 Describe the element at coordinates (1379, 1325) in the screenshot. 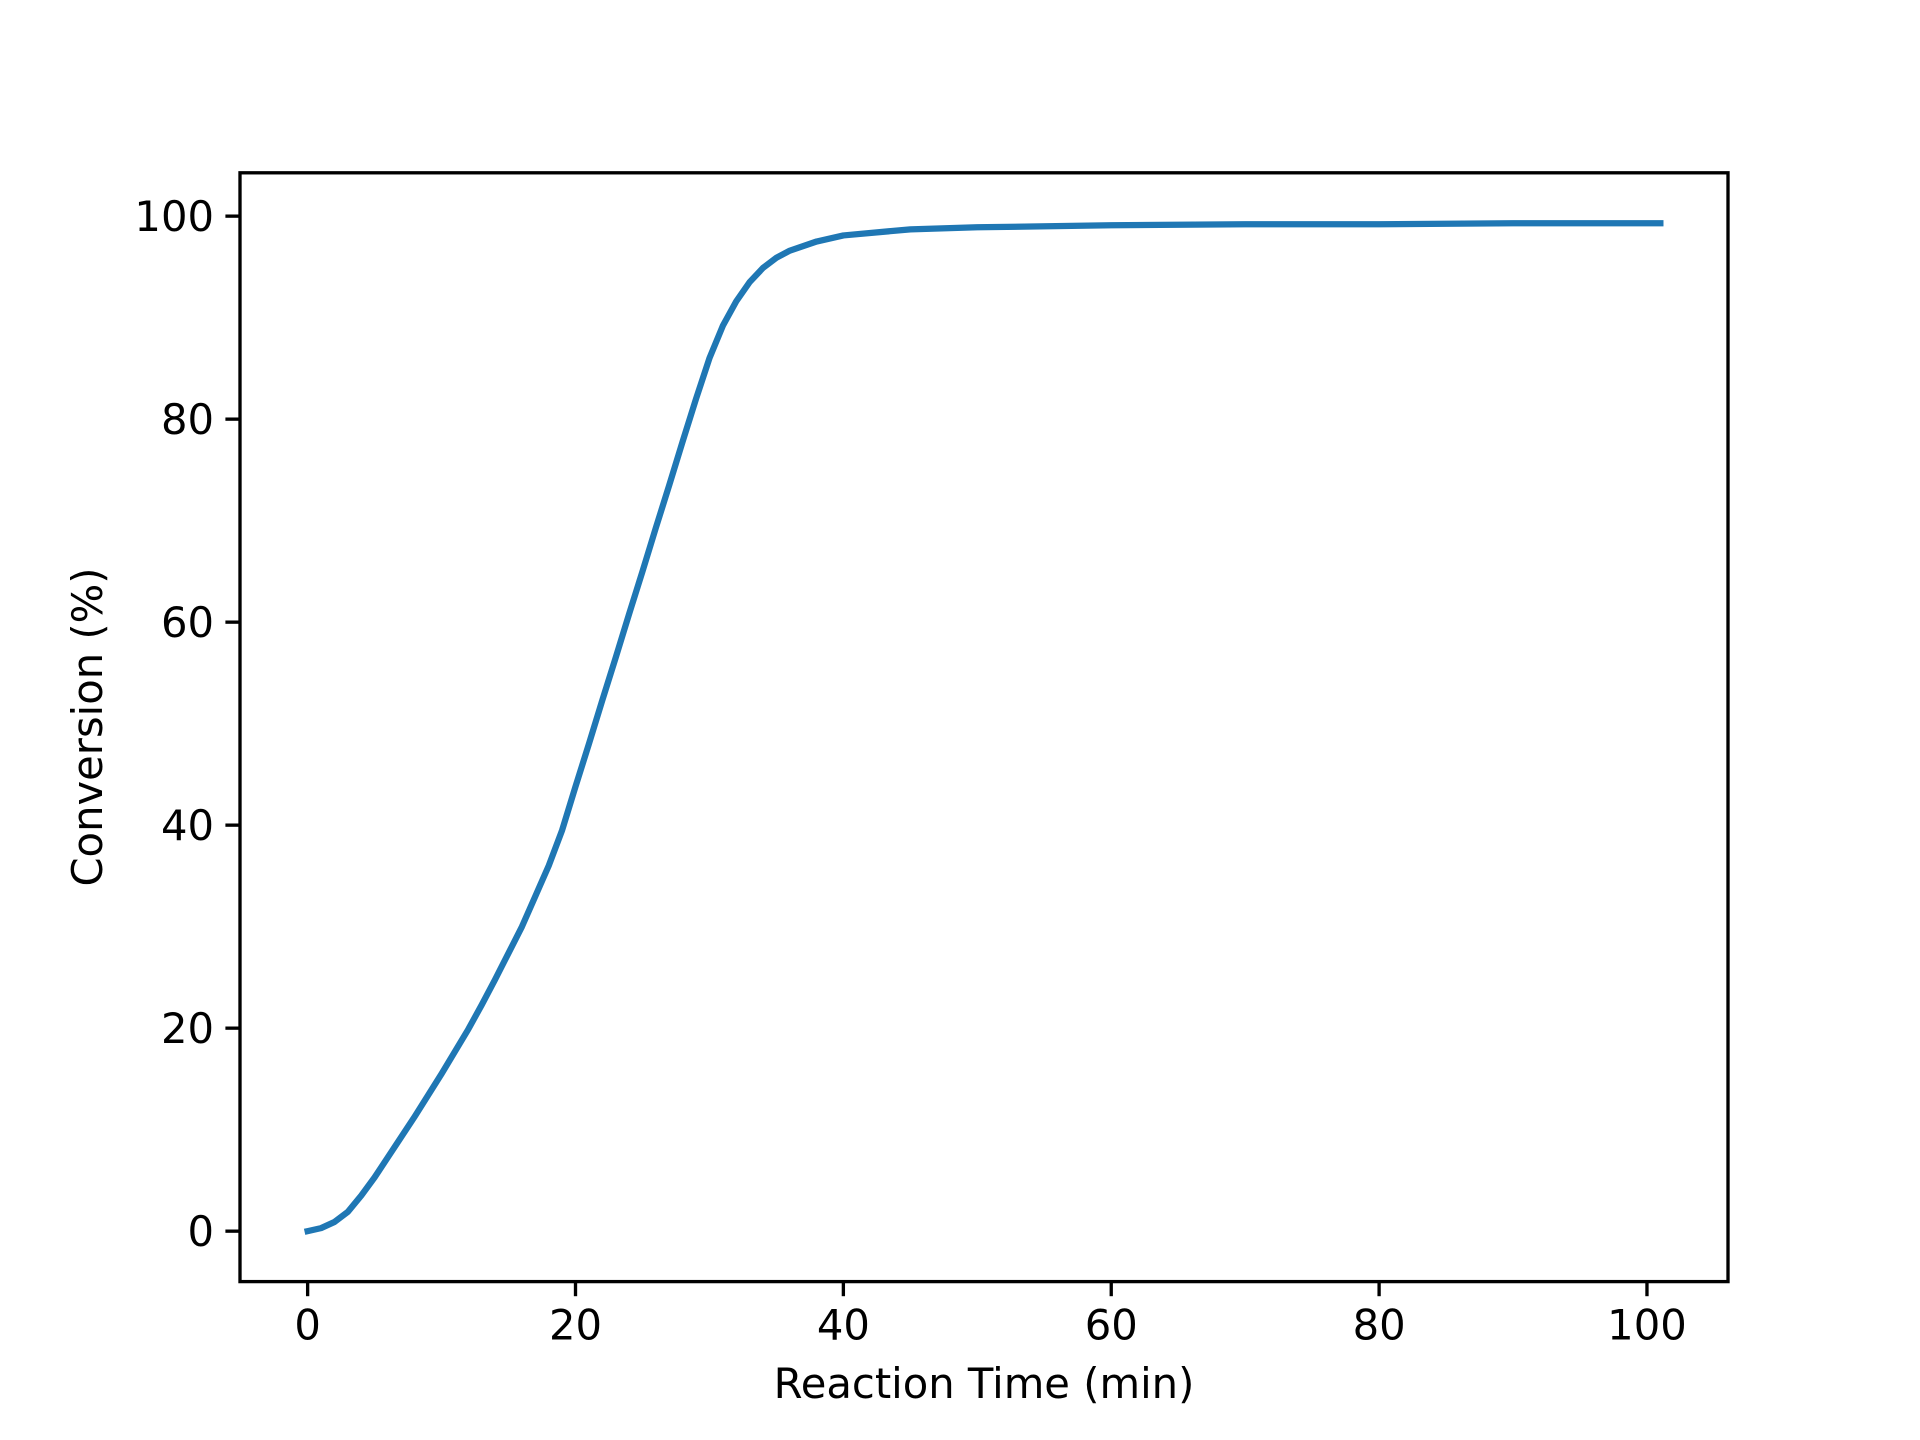

I see `x-tick-label: 80` at that location.